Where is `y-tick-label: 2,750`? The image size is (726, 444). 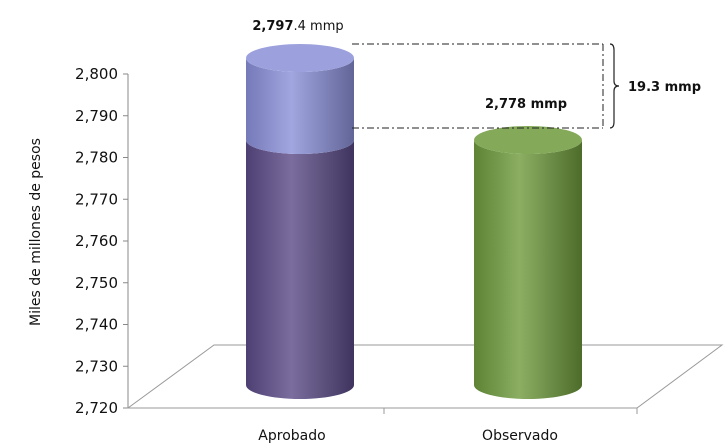
y-tick-label: 2,750 is located at coordinates (96, 283).